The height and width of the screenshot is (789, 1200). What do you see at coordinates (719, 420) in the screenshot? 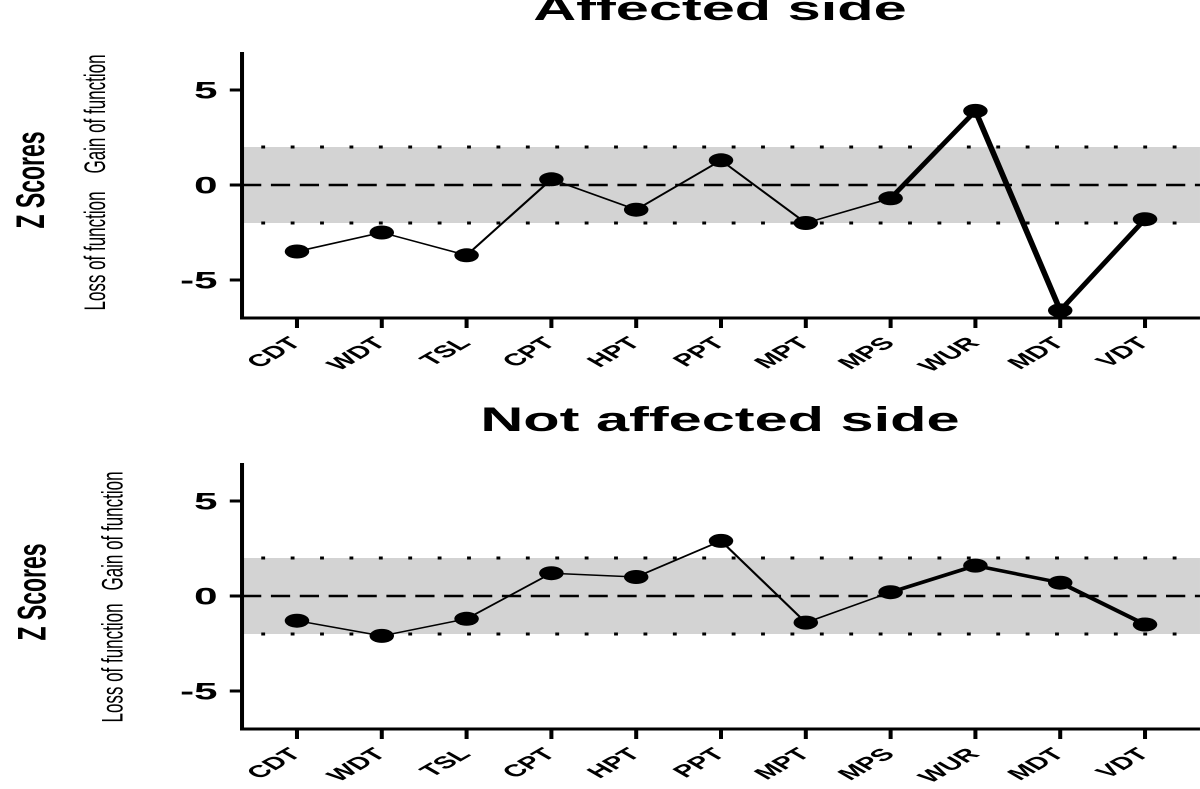
I see `chart-title: Not affected side` at bounding box center [719, 420].